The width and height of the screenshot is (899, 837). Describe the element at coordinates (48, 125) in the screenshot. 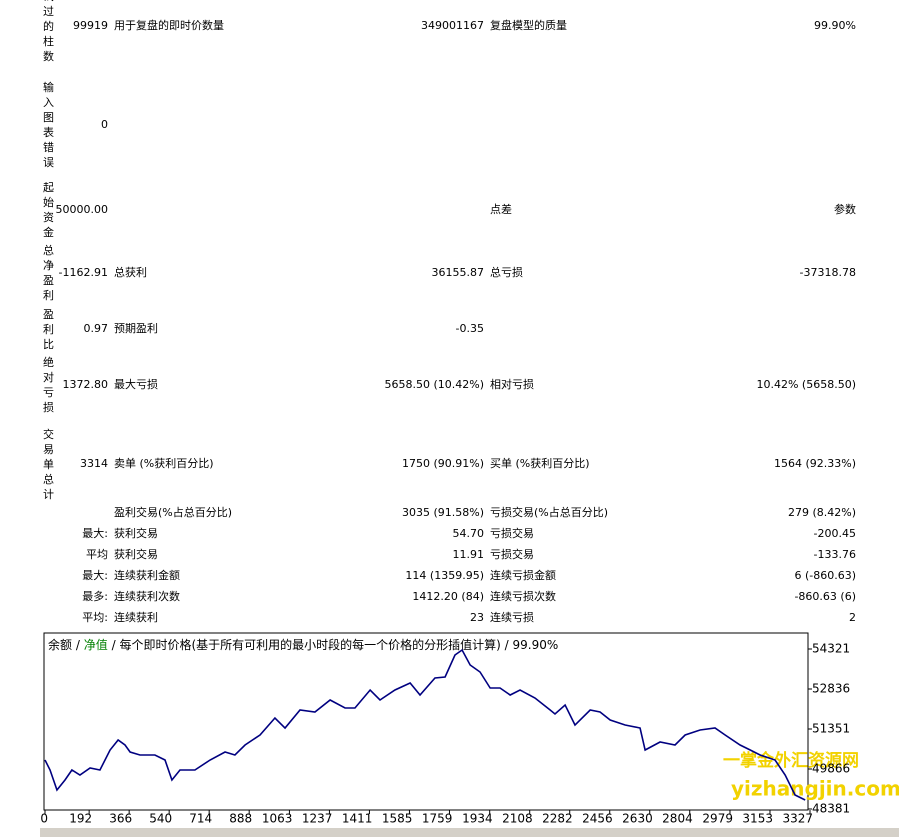

I see `row-label: 输入图表错误` at that location.